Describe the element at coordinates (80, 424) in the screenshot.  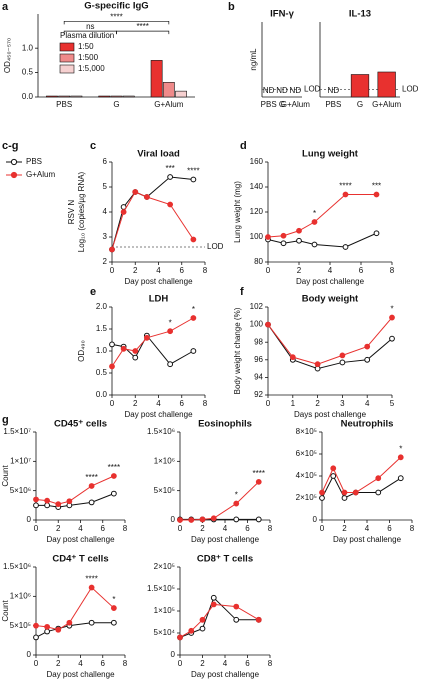
I see `chart-title: CD45⁺ cells` at that location.